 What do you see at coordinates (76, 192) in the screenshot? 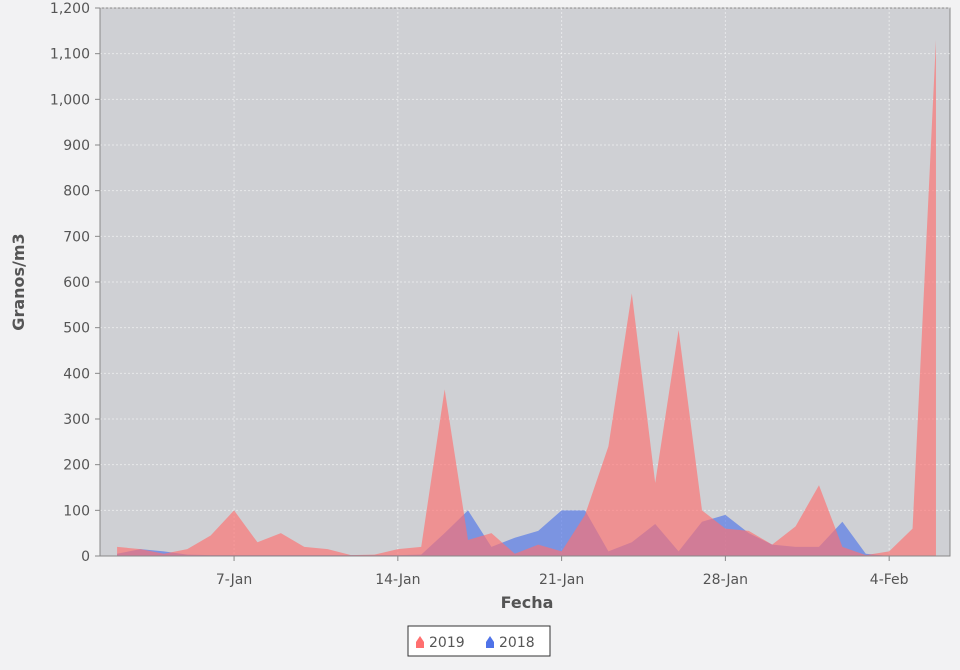
I see `y-tick-label: 800` at bounding box center [76, 192].